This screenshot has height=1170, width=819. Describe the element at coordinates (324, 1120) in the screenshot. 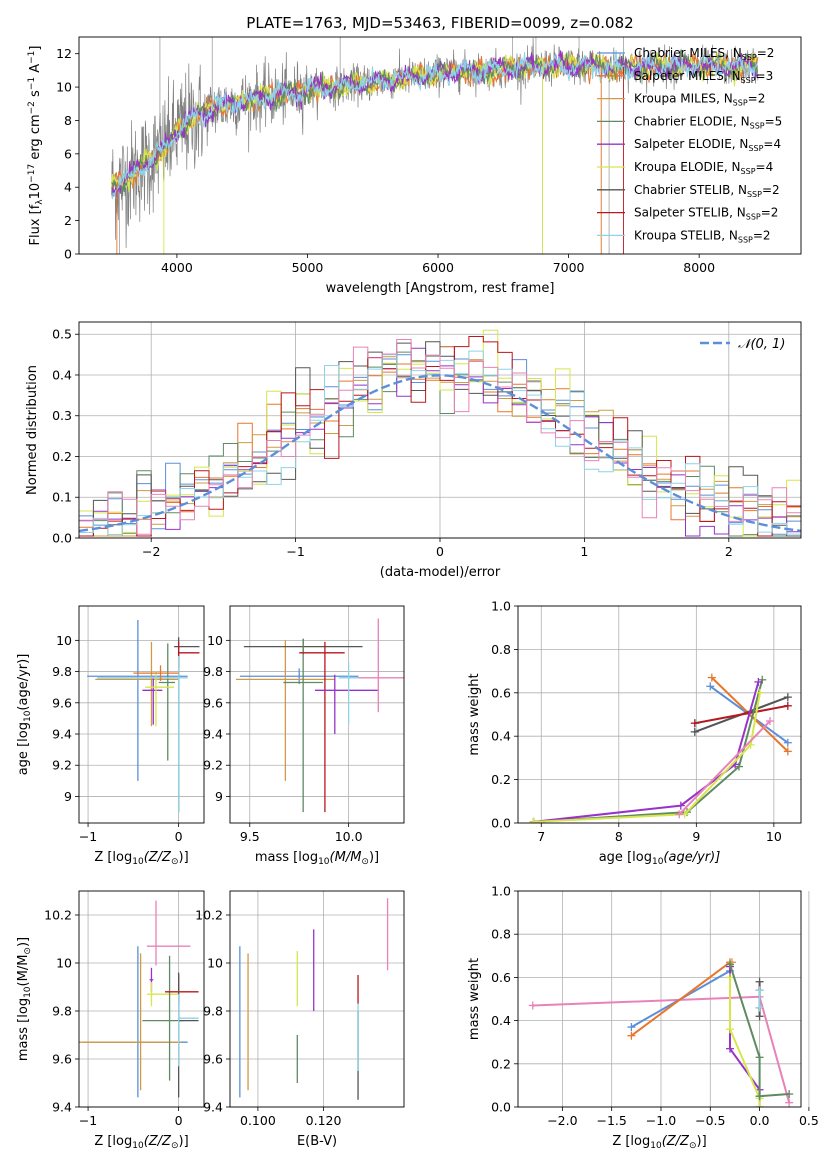

I see `x-tick-label: 0.120` at that location.